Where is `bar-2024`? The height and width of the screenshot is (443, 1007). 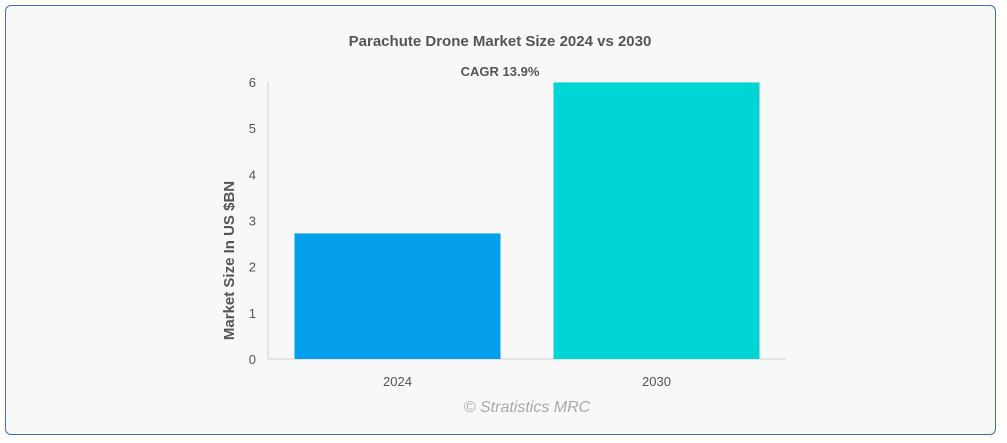 bar-2024 is located at coordinates (397, 296).